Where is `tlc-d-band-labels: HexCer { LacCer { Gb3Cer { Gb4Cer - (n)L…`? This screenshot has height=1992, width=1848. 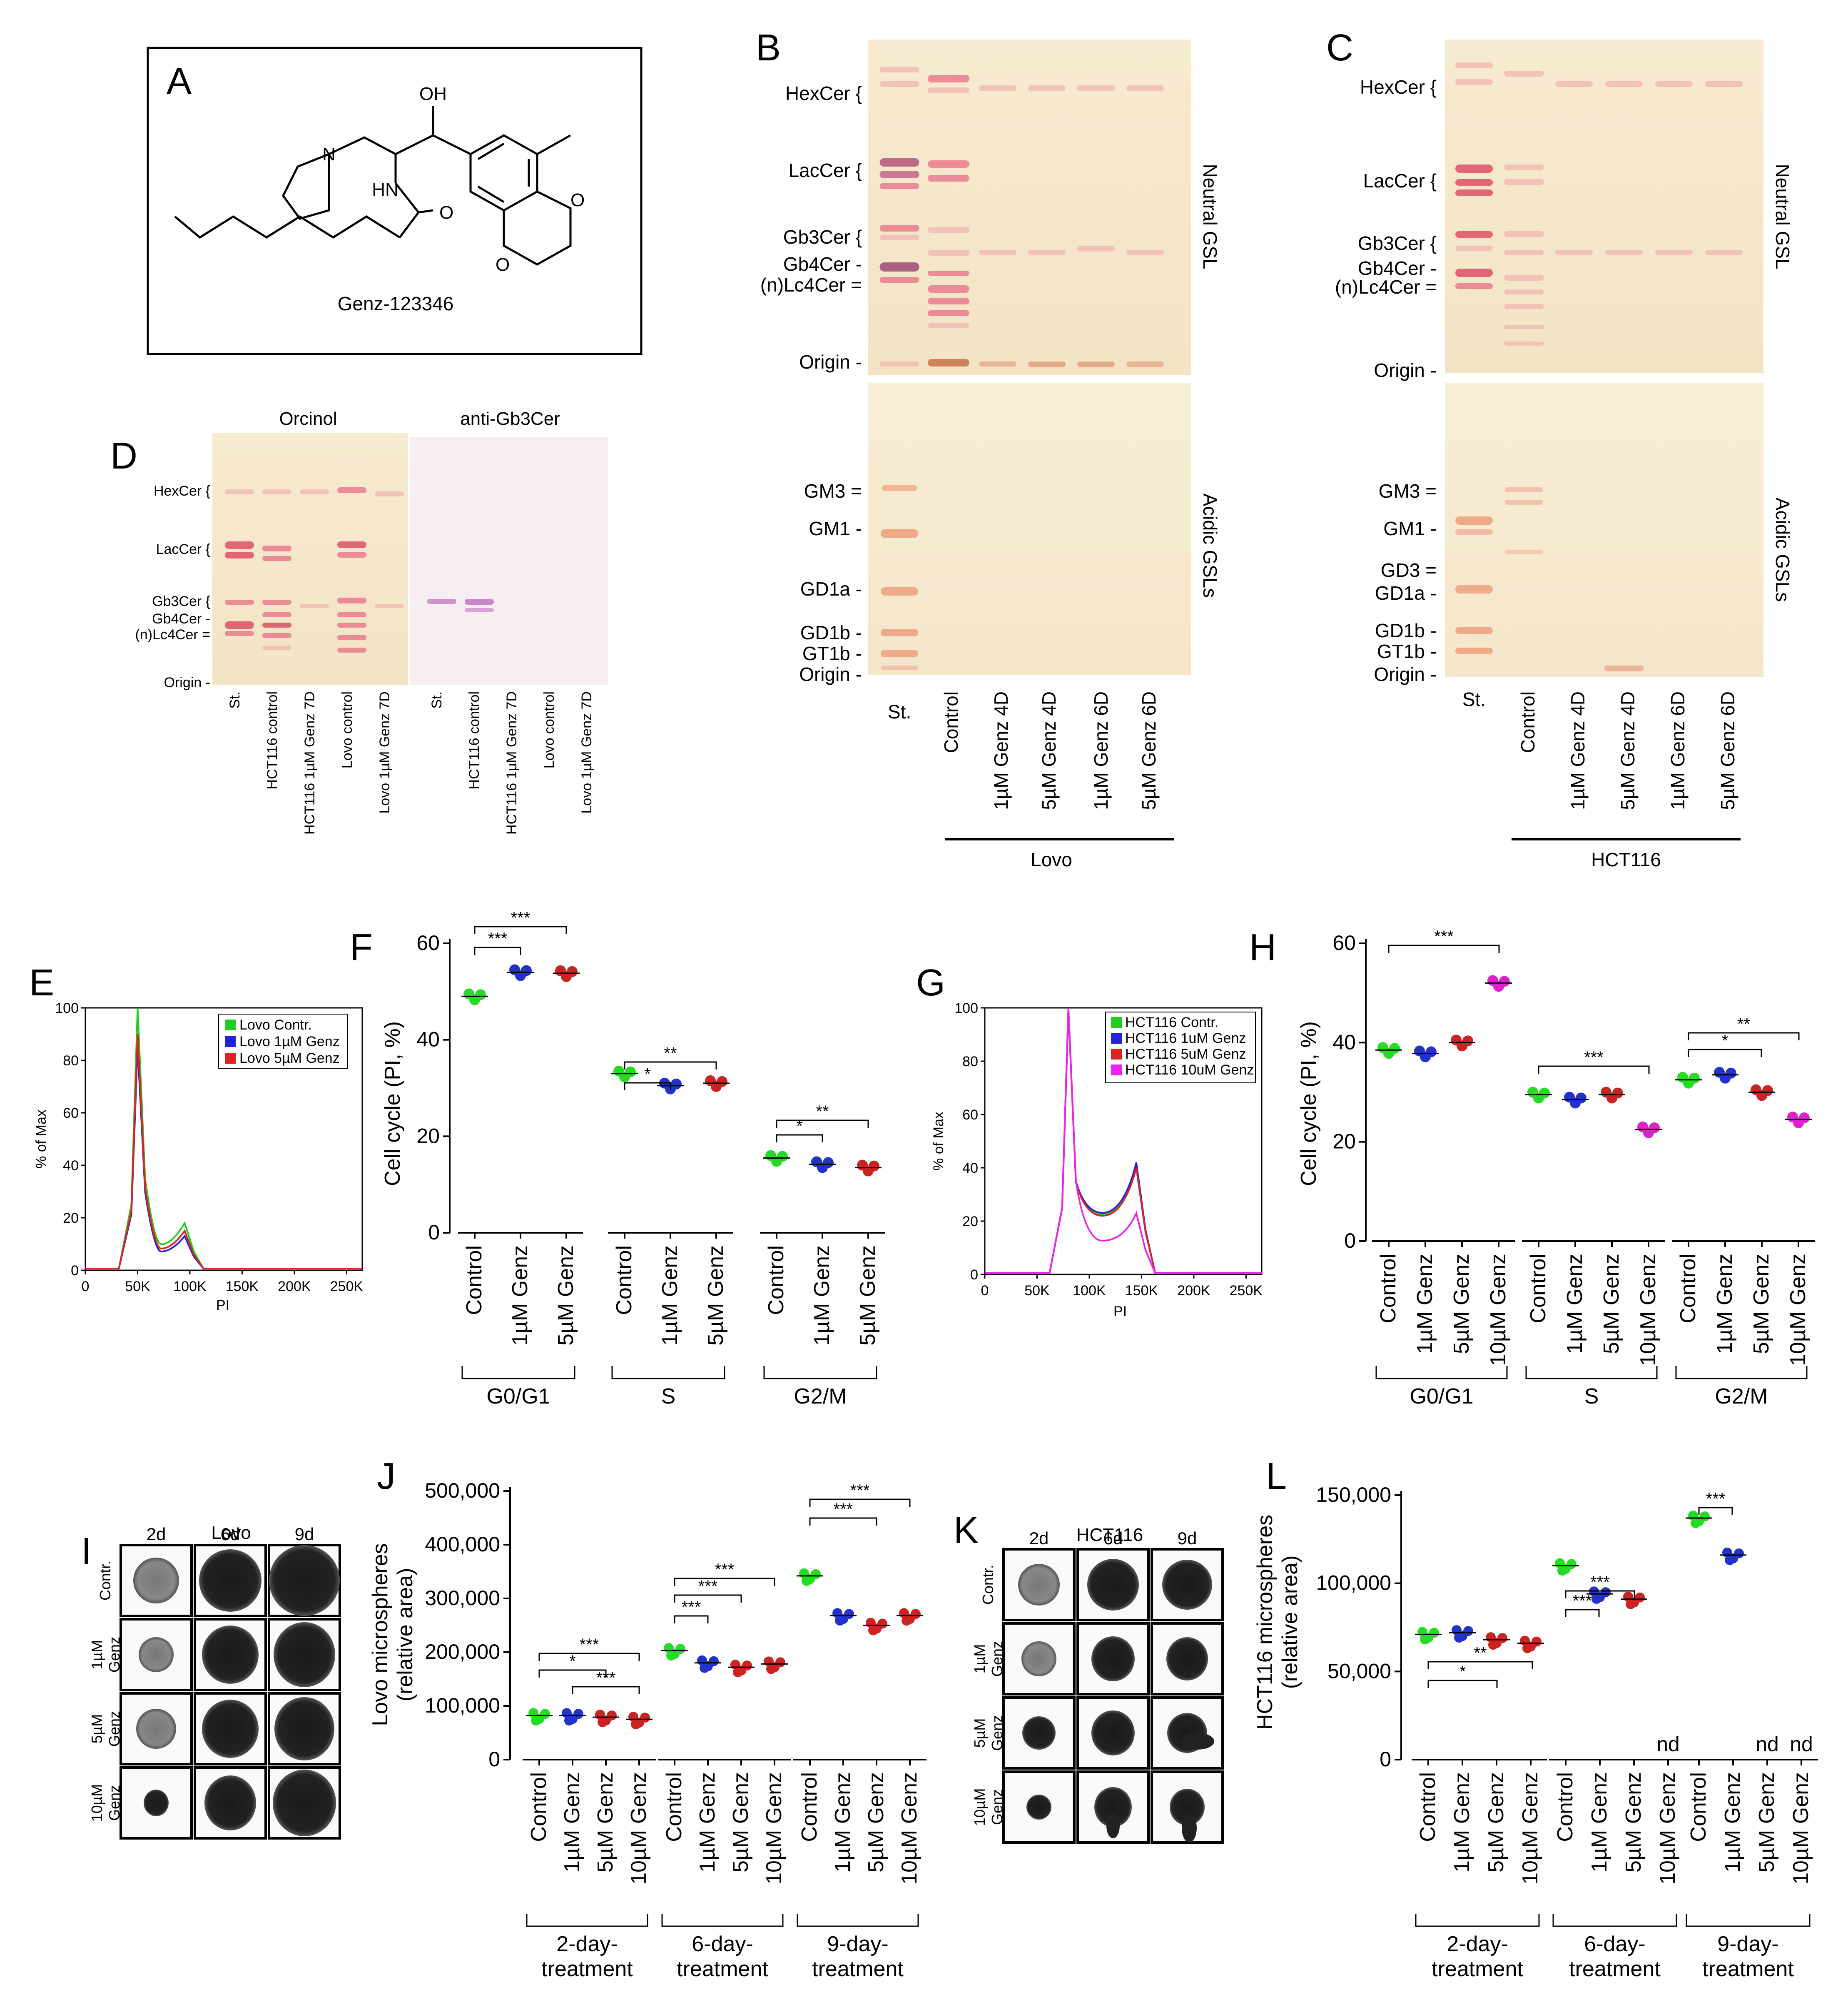
tlc-d-band-labels: HexCer { LacCer { Gb3Cer { Gb4Cer - (n)L… is located at coordinates (172, 587).